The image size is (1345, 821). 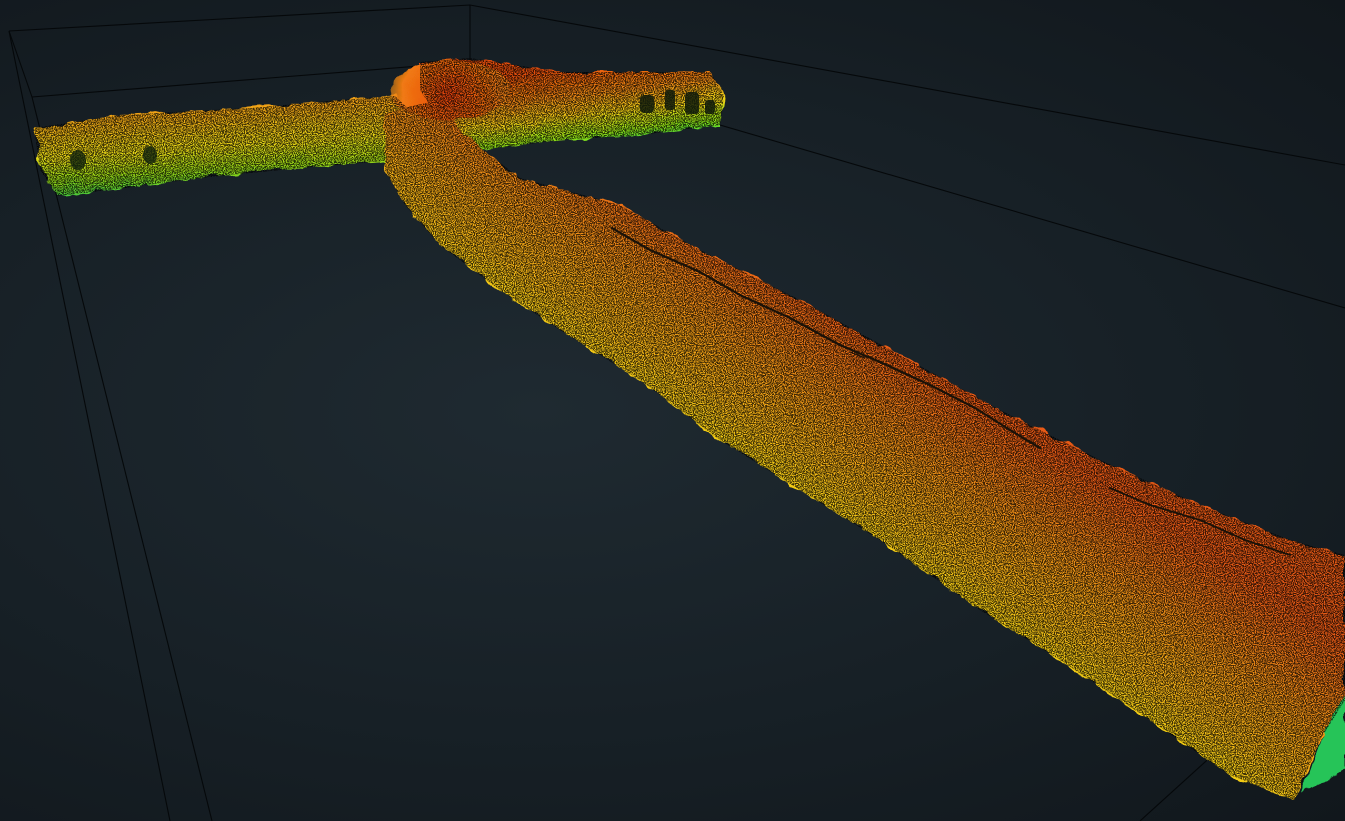 I want to click on right-branch-holes, so click(x=677, y=102).